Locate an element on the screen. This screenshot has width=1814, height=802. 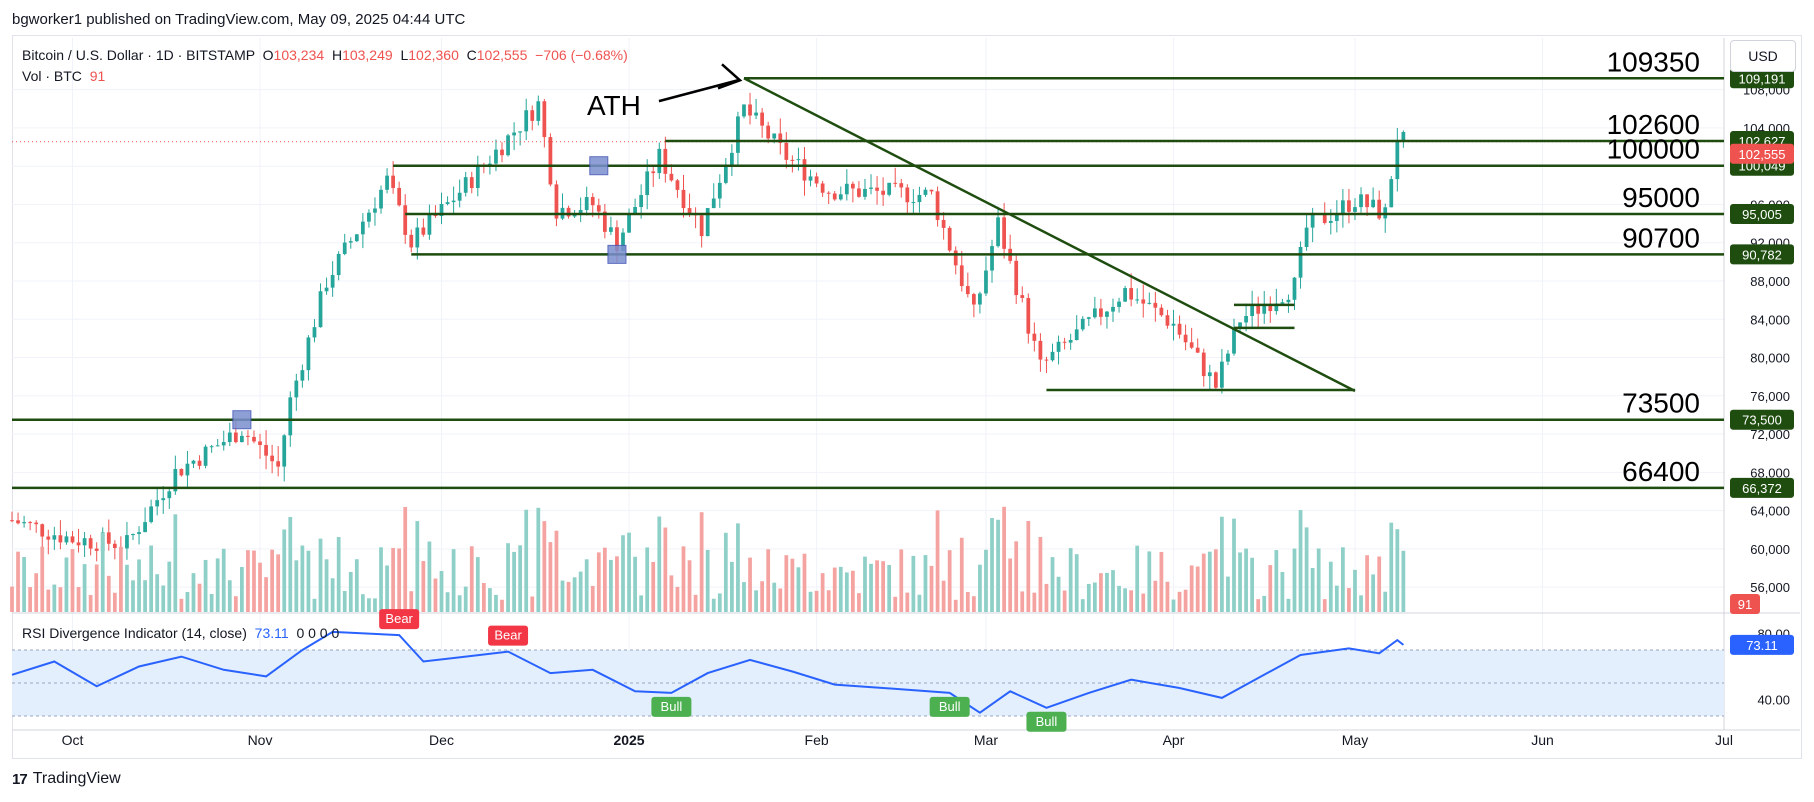
rsi-extra-values: 0 0 0 0 is located at coordinates (318, 633).